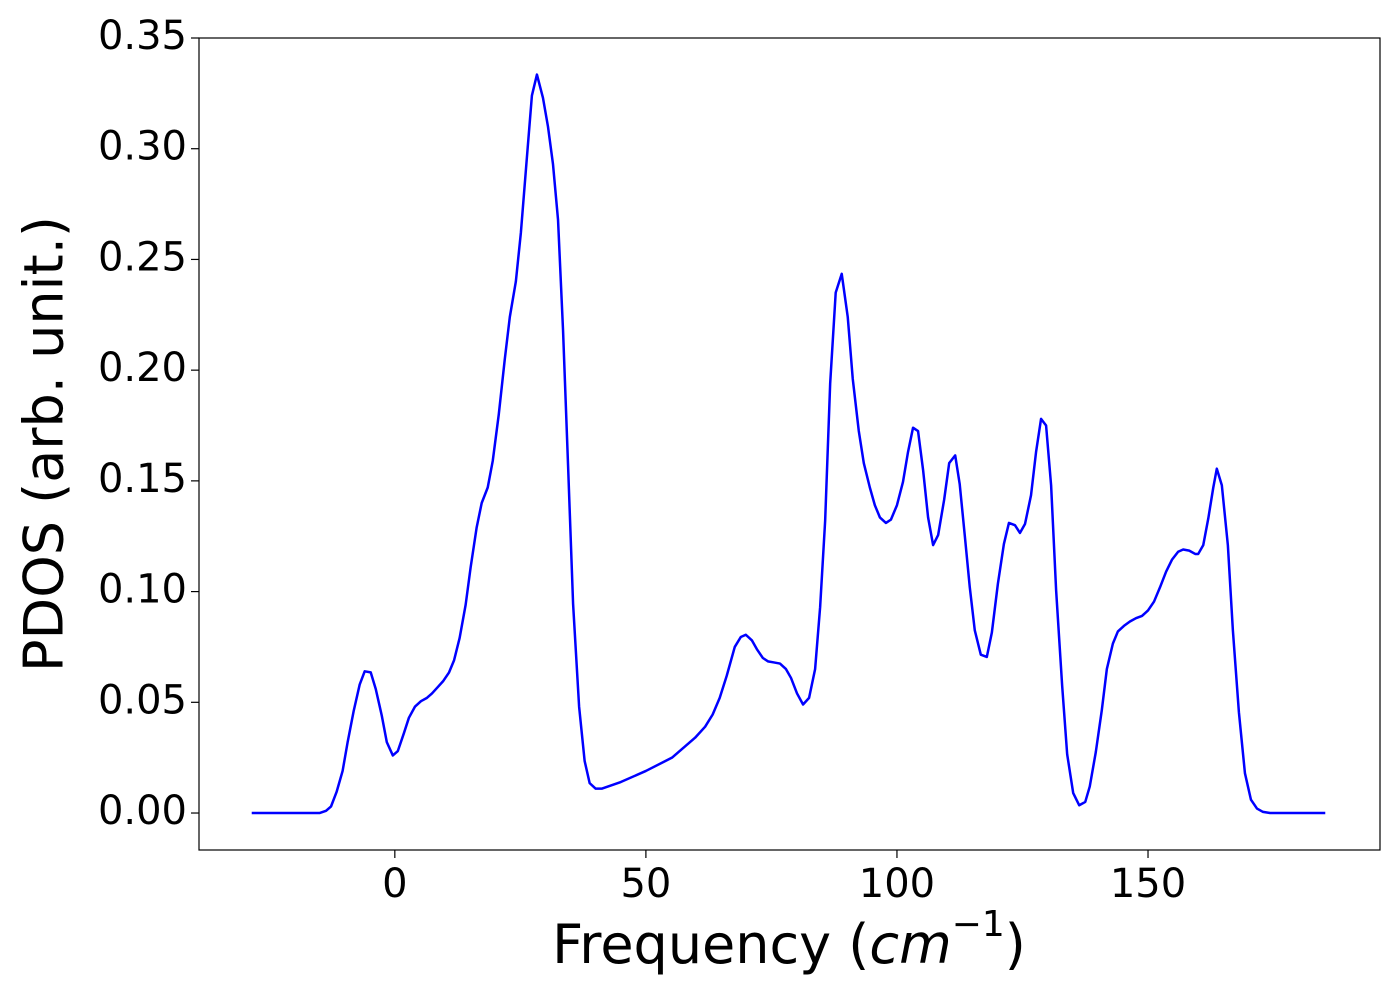 The height and width of the screenshot is (1000, 1400). I want to click on y-axis-label: PDOS (arb. unit.), so click(44, 444).